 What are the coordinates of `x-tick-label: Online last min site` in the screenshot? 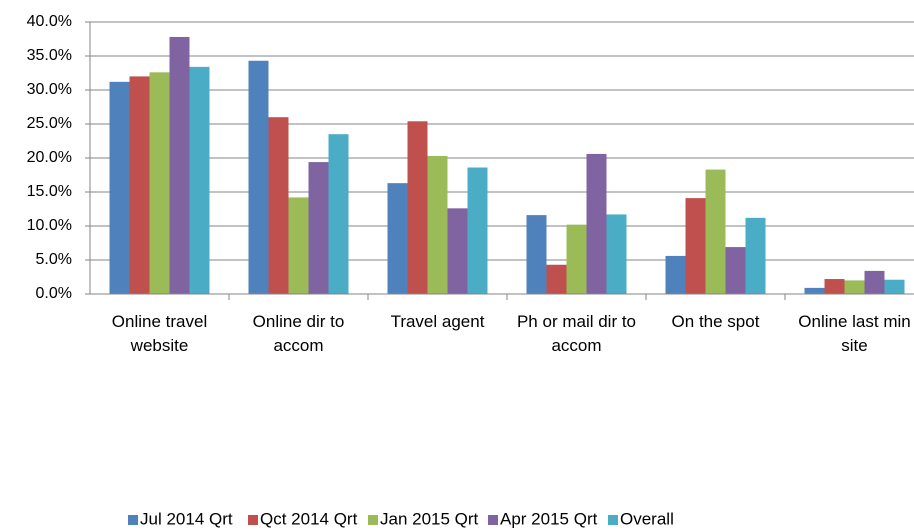 It's located at (854, 333).